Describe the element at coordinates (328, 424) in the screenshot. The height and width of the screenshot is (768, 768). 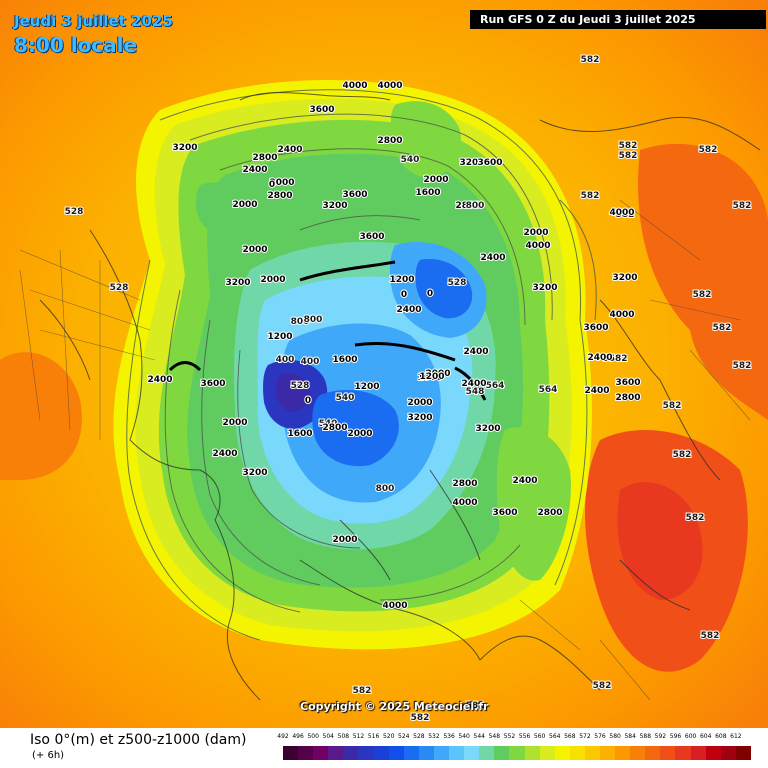
I see `thickness-label: 540` at that location.